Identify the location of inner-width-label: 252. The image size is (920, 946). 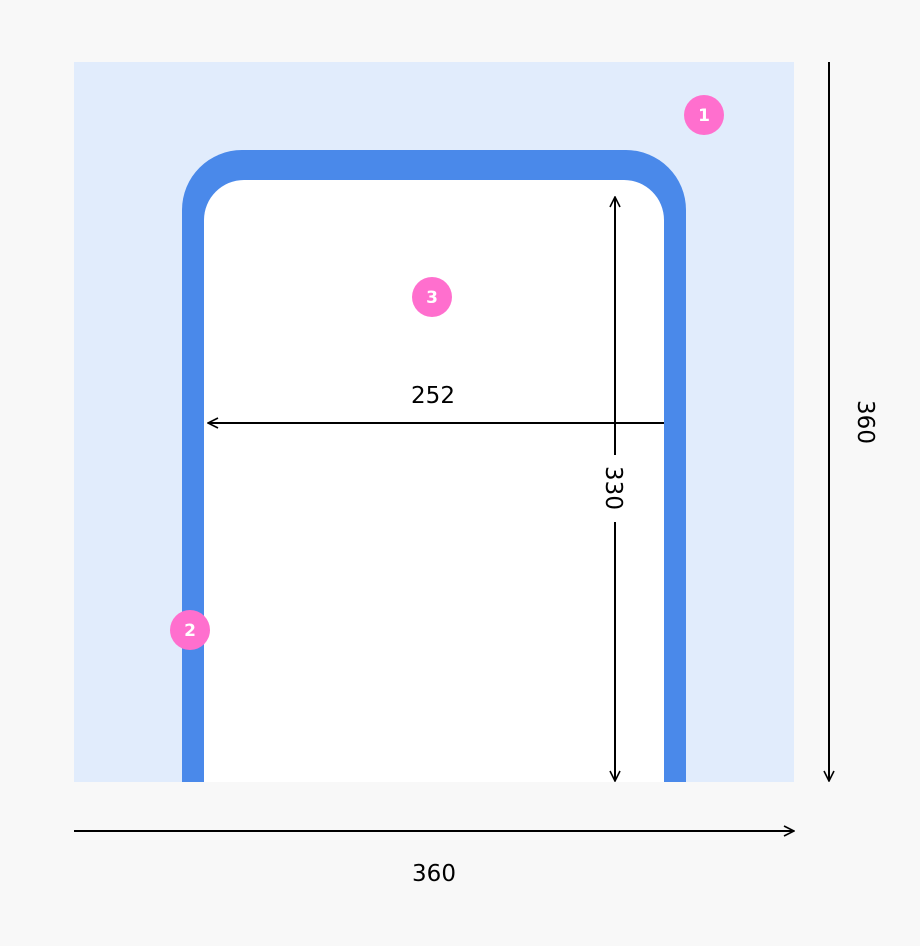
(433, 396).